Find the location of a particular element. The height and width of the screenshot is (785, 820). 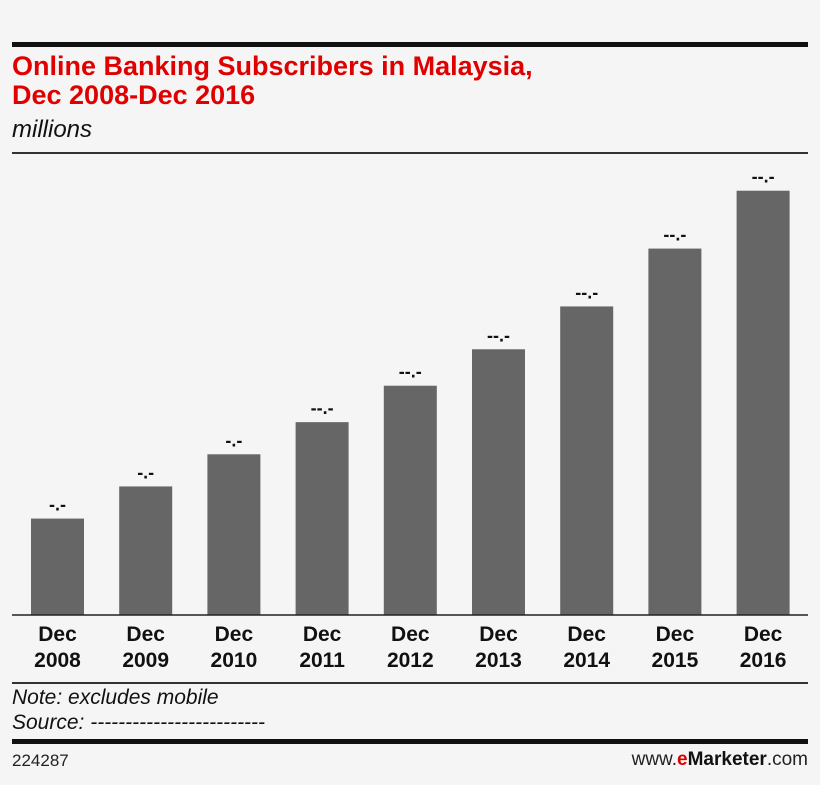

brand-e: e is located at coordinates (682, 759).